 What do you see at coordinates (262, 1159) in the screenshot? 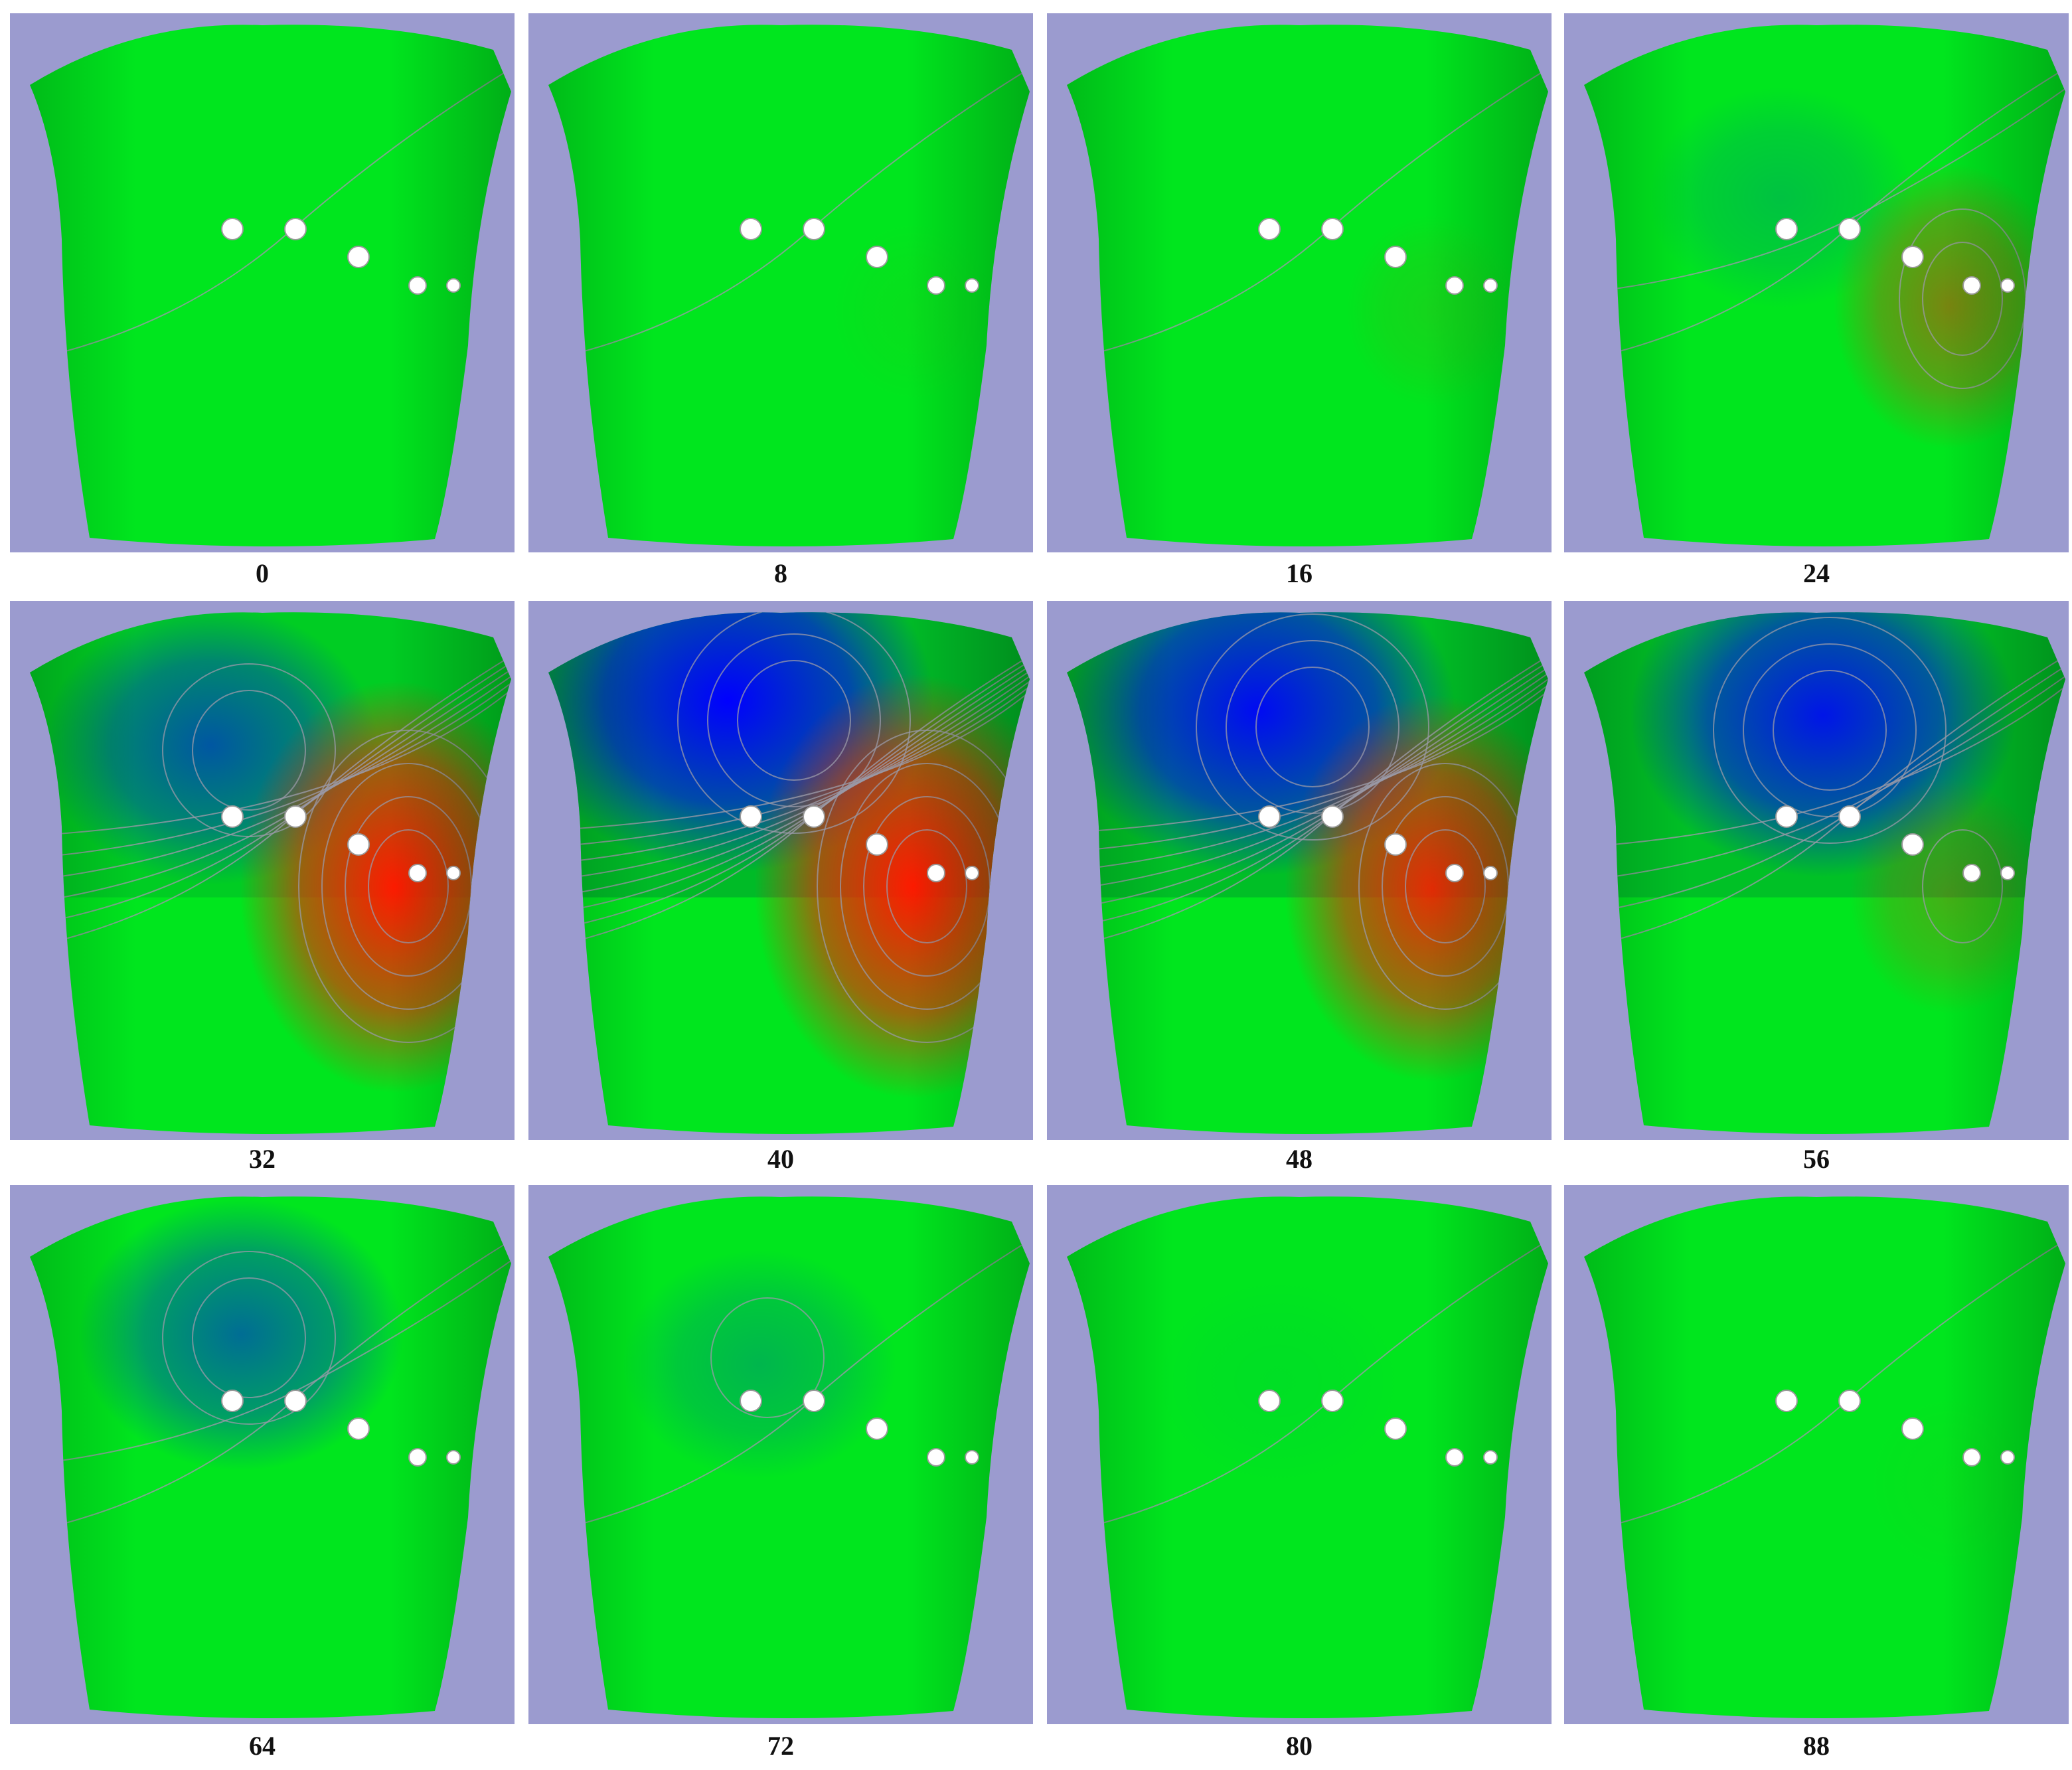
I see `time-label: 32` at bounding box center [262, 1159].